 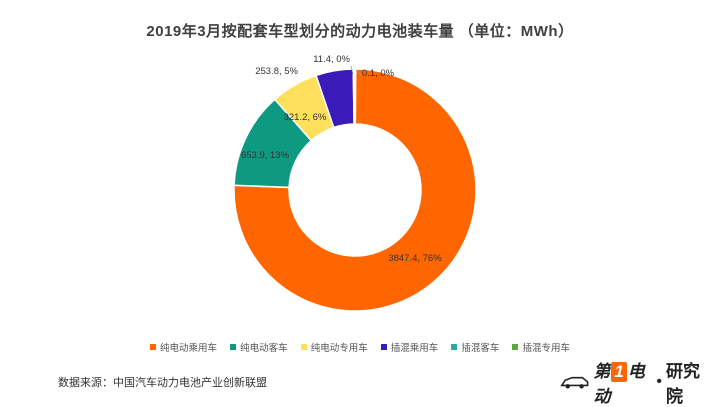 What do you see at coordinates (683, 384) in the screenshot?
I see `brand-subtitle: 研究院` at bounding box center [683, 384].